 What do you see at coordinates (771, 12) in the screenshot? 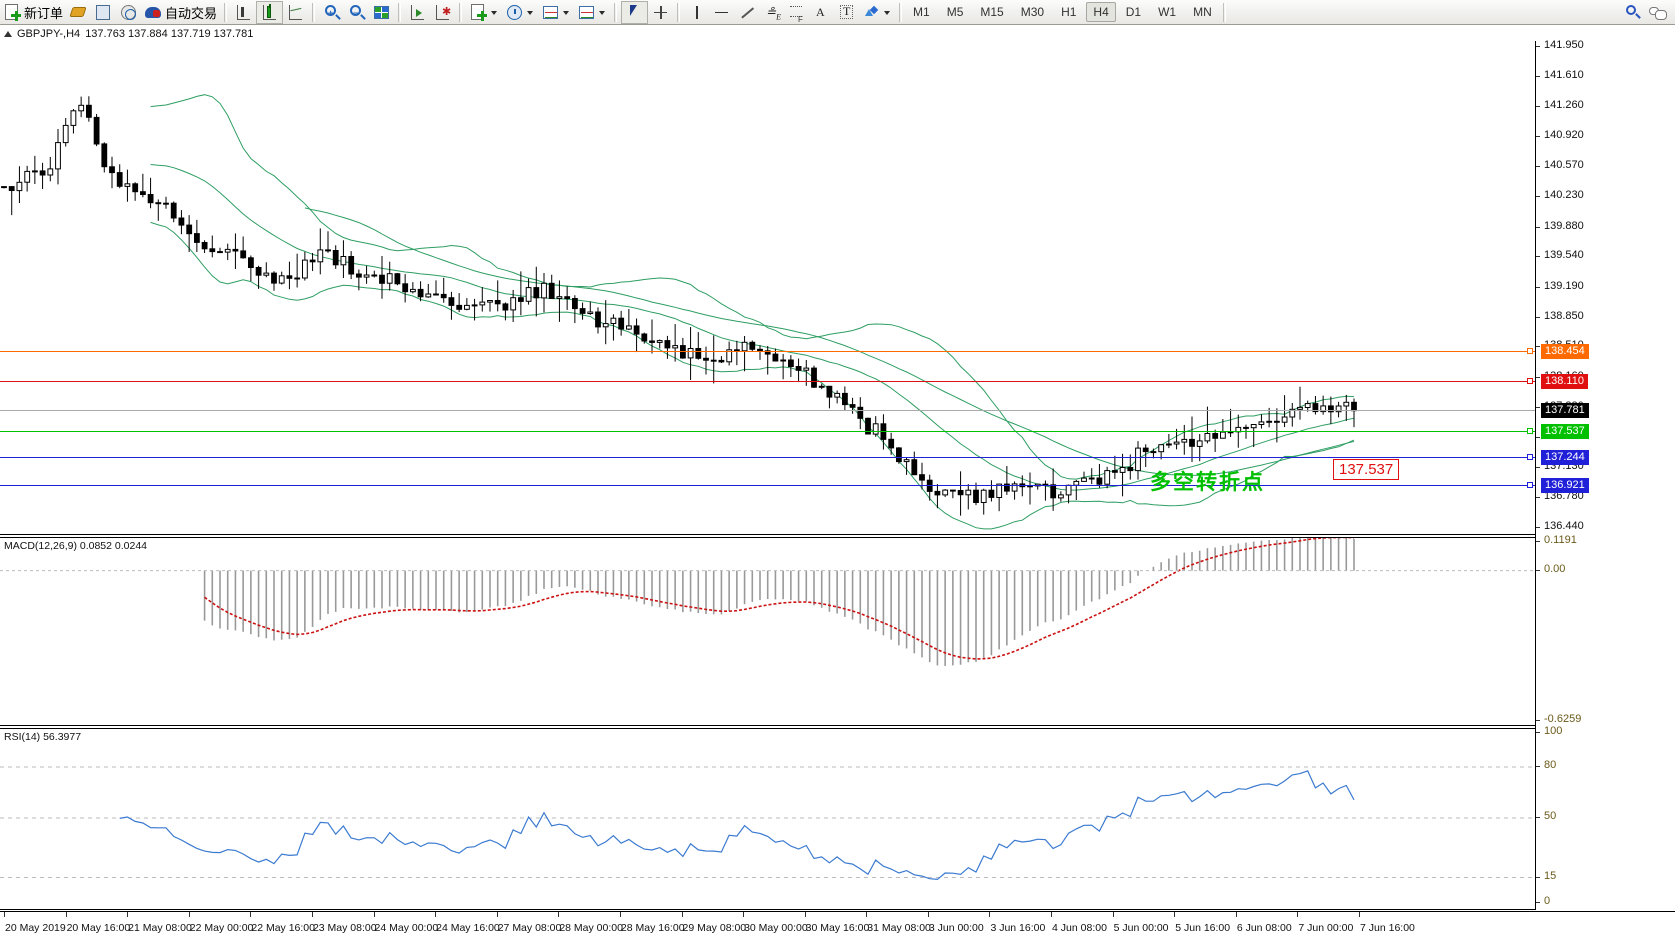
I see `equidistant-channel-button: ≗E` at bounding box center [771, 12].